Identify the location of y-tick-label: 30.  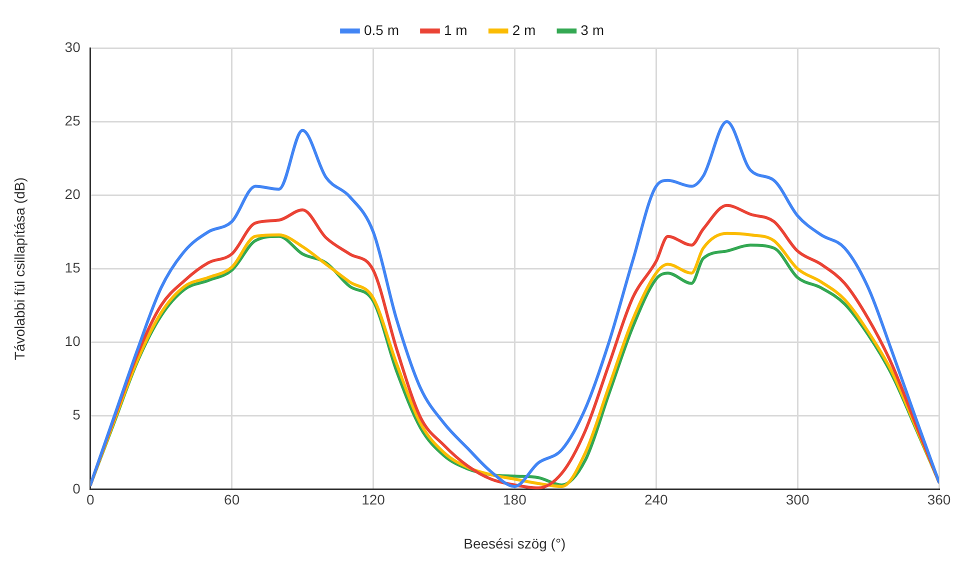
(72, 46).